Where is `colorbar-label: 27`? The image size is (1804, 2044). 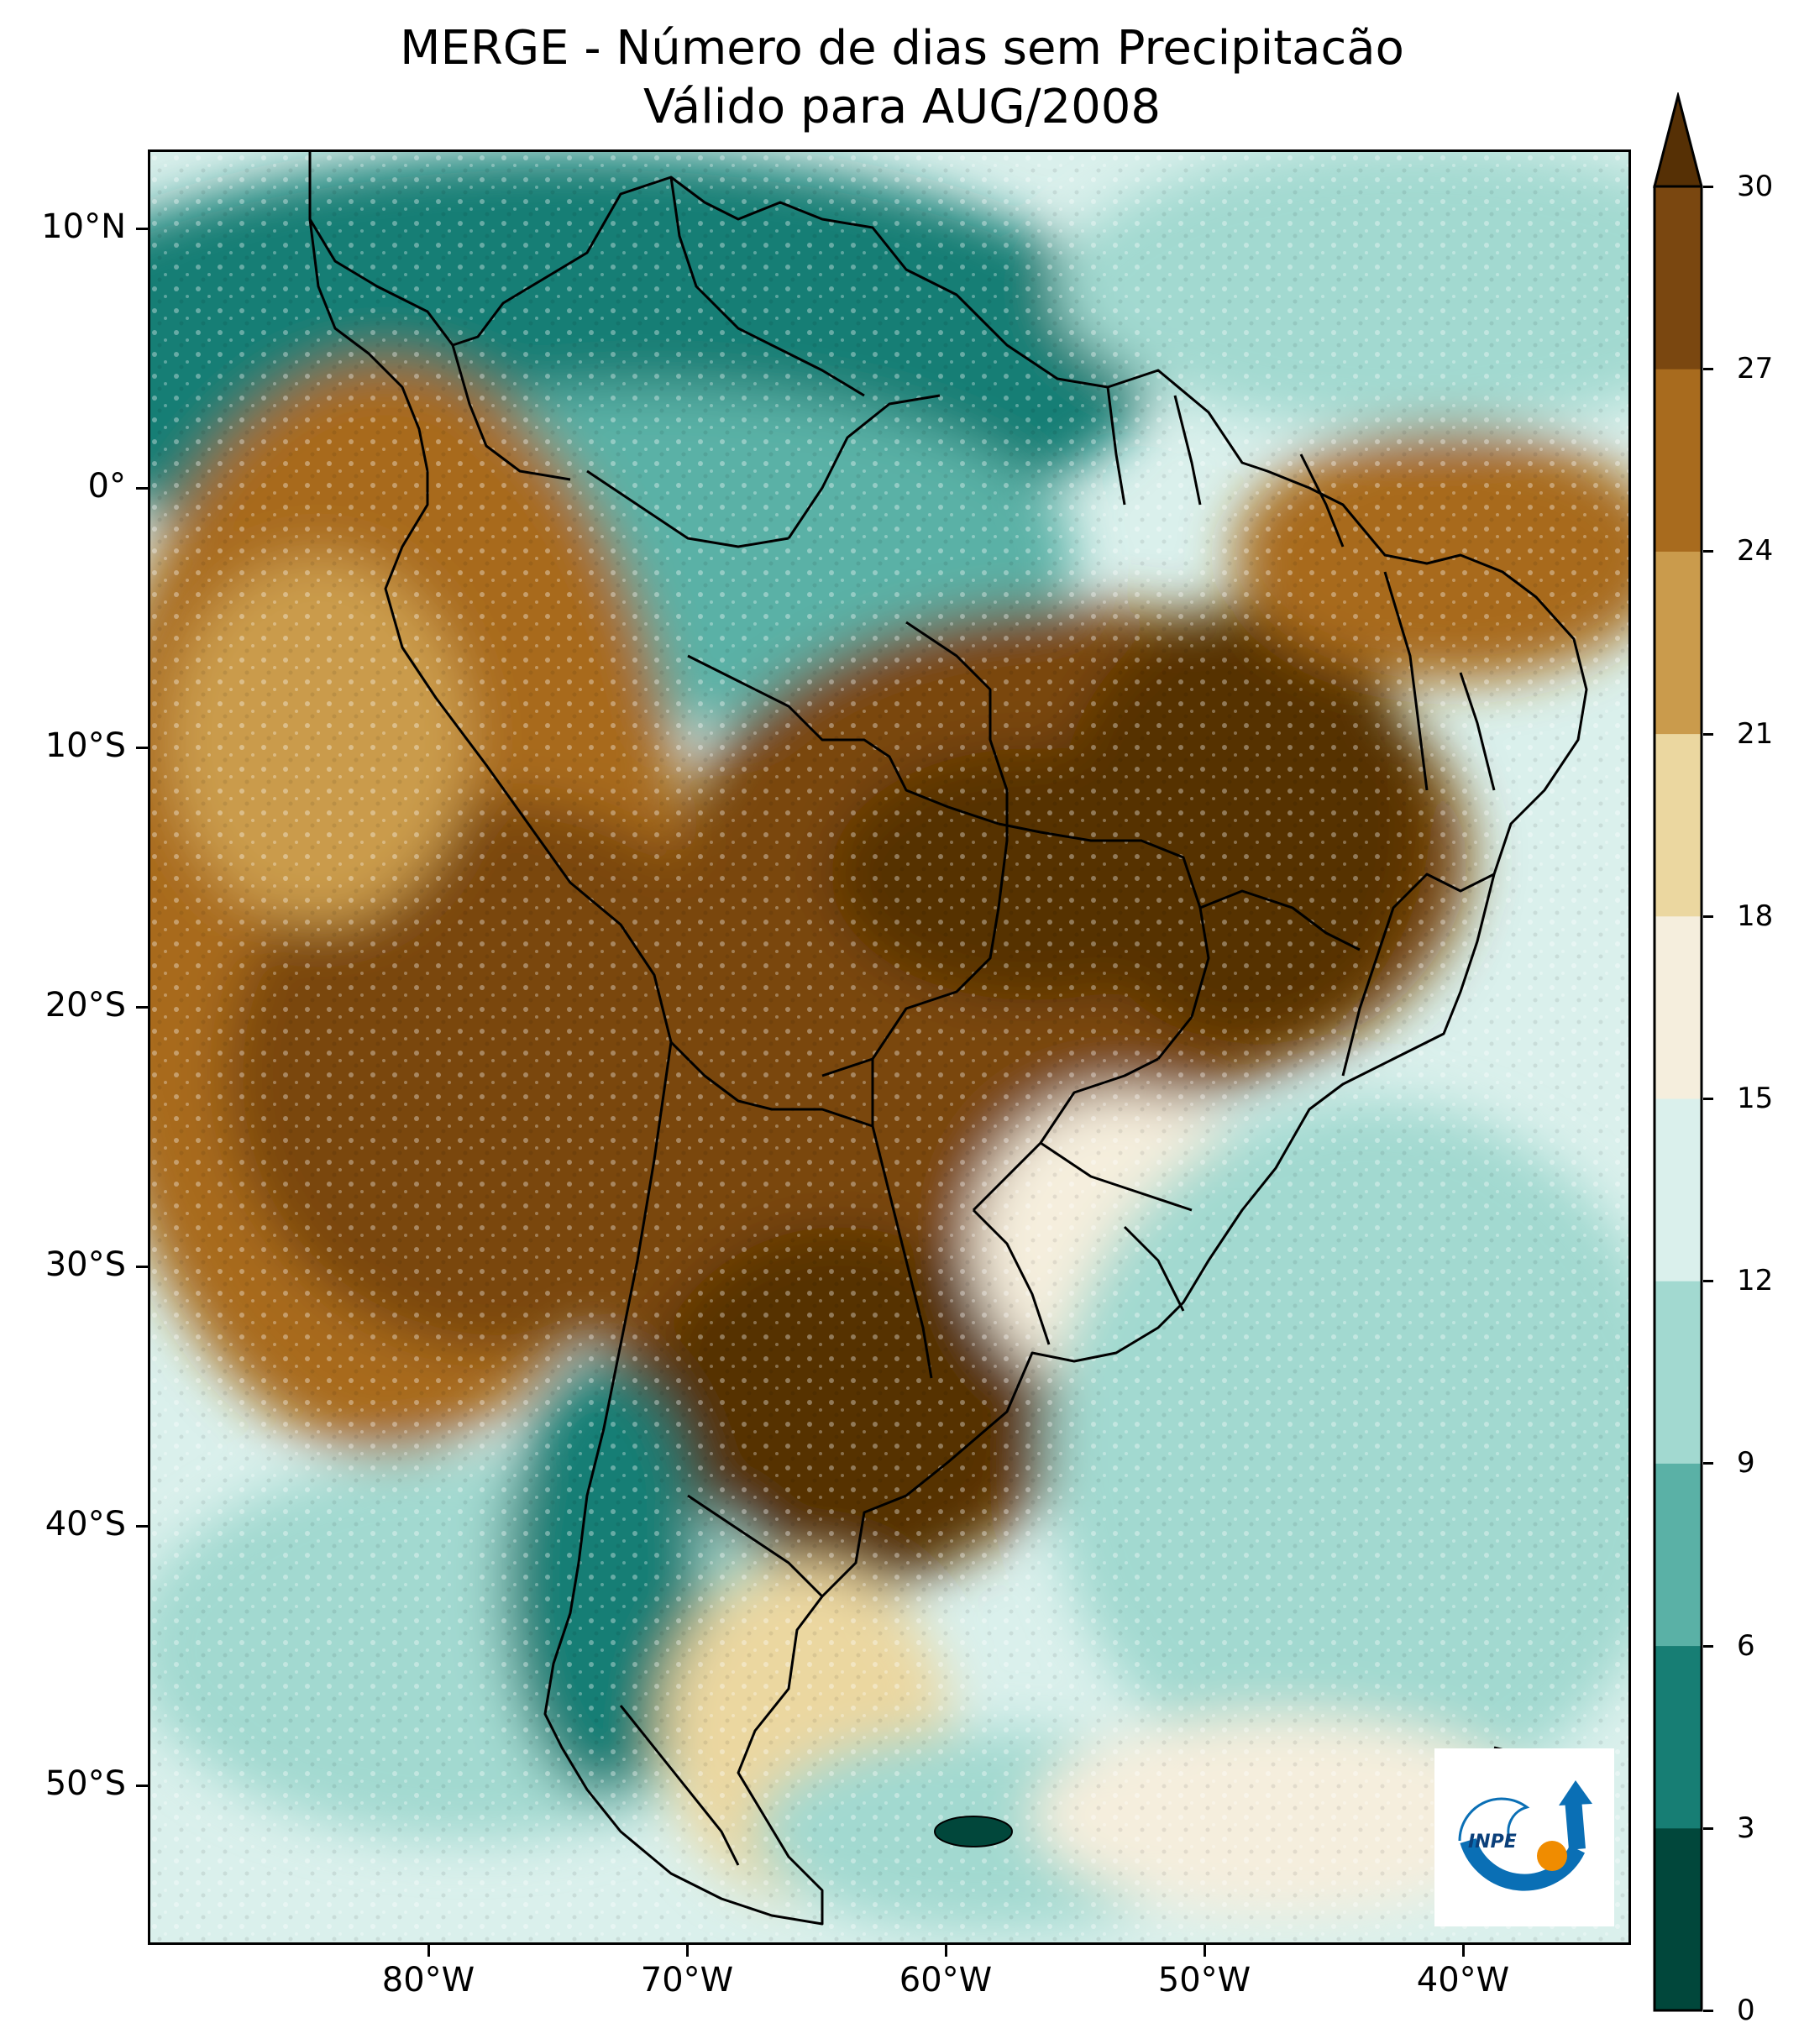 colorbar-label: 27 is located at coordinates (1755, 369).